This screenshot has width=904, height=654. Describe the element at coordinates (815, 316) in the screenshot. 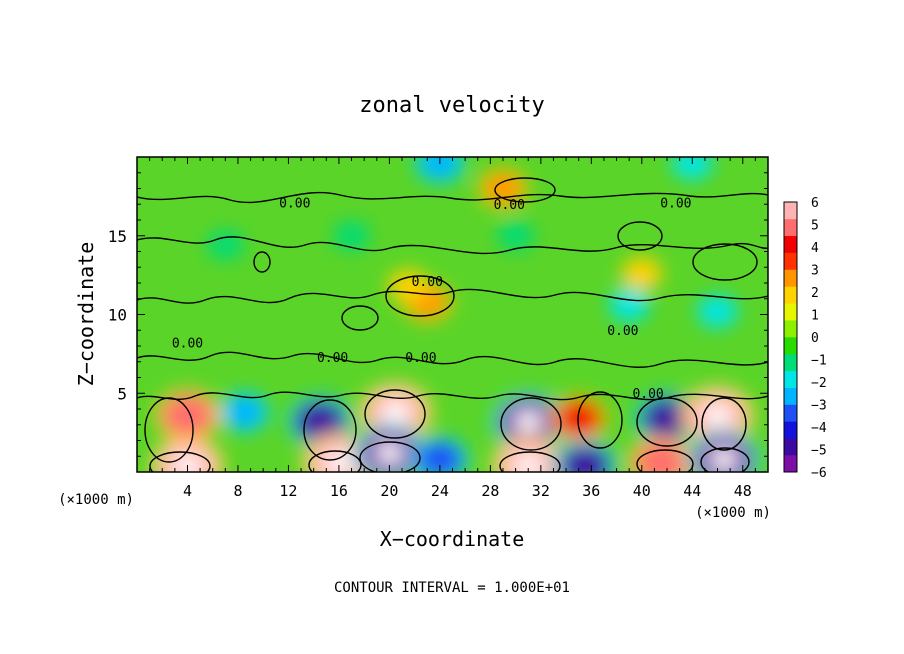

I see `colorbar-tick-label: 1` at that location.